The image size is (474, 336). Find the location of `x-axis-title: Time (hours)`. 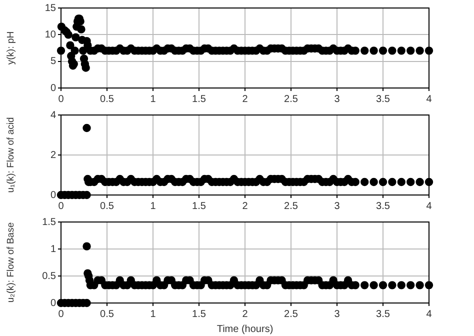

x-axis-title: Time (hours) is located at coordinates (245, 329).